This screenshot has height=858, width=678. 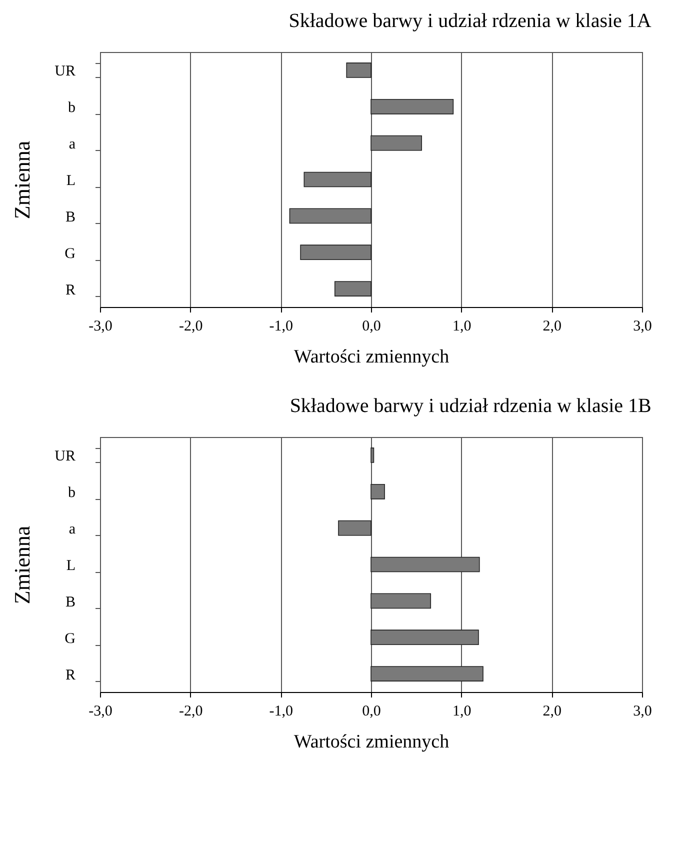 I want to click on chart-title: Składowe barwy i udział rdzenia w klasie 1A, so click(x=470, y=21).